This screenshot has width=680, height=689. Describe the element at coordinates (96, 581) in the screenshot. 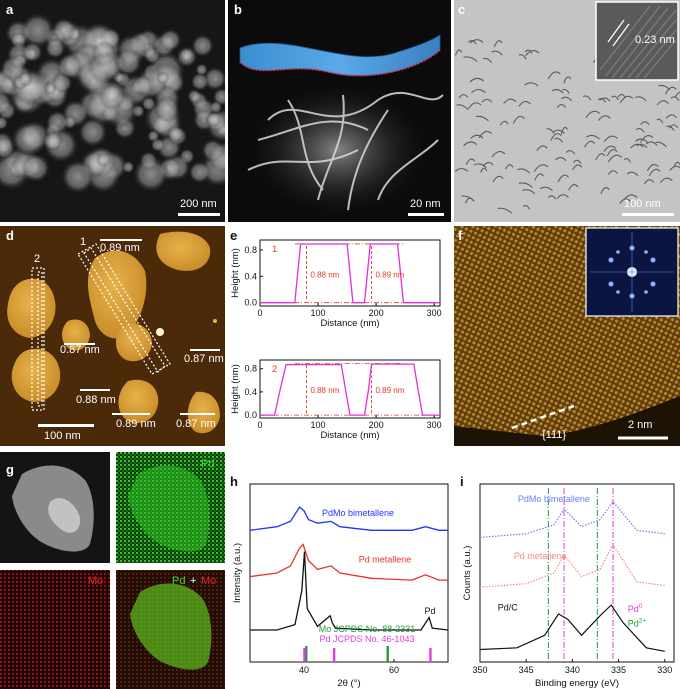

I see `eds-mo-label: Mo` at that location.